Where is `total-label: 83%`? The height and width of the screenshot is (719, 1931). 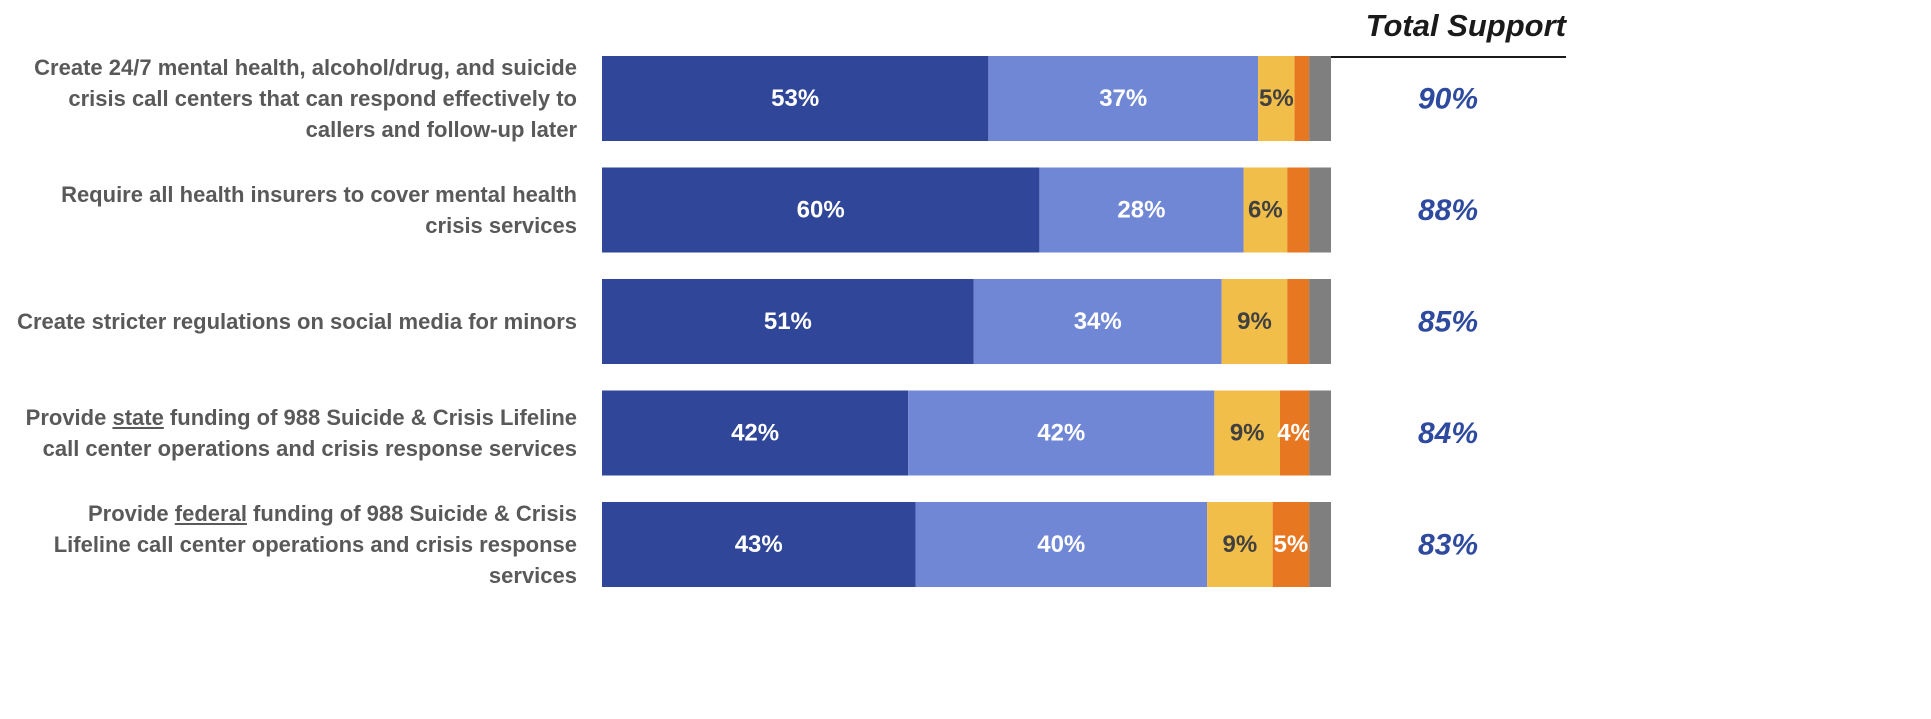
total-label: 83% is located at coordinates (1448, 544).